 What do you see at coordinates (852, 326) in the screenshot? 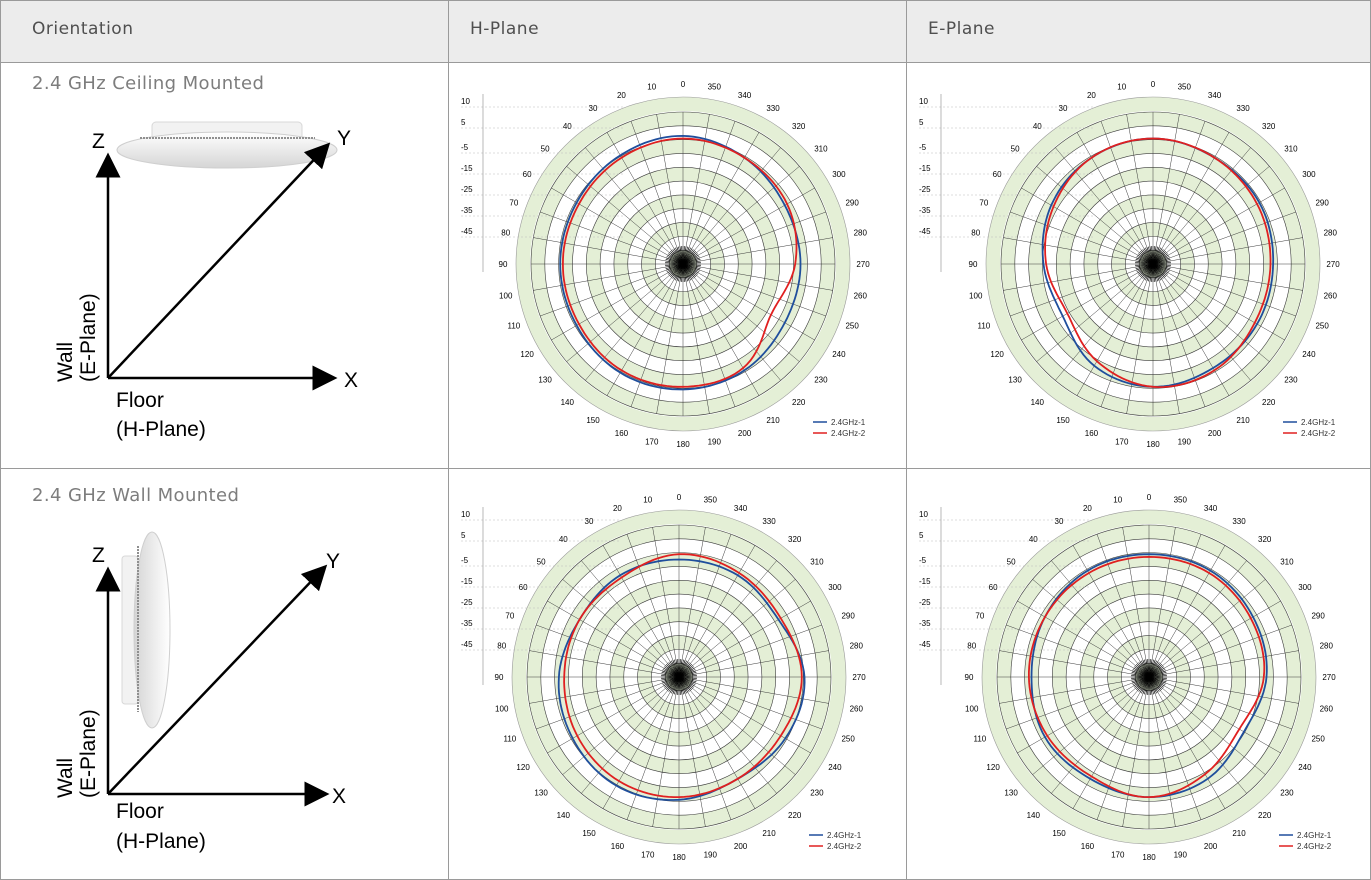
I see `angle-tick-label: 250` at bounding box center [852, 326].